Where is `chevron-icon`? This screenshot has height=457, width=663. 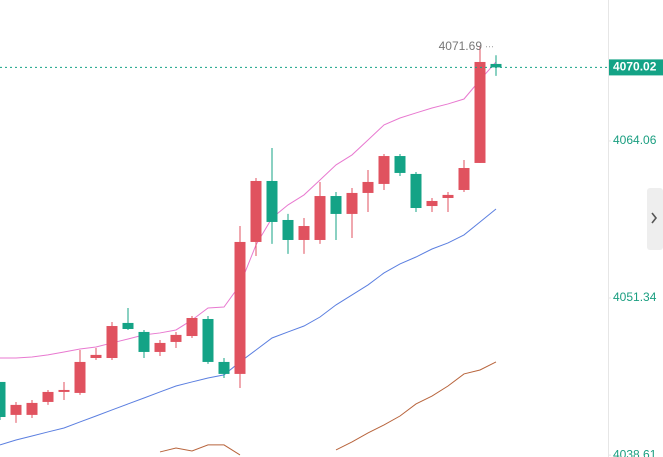 chevron-icon is located at coordinates (654, 218).